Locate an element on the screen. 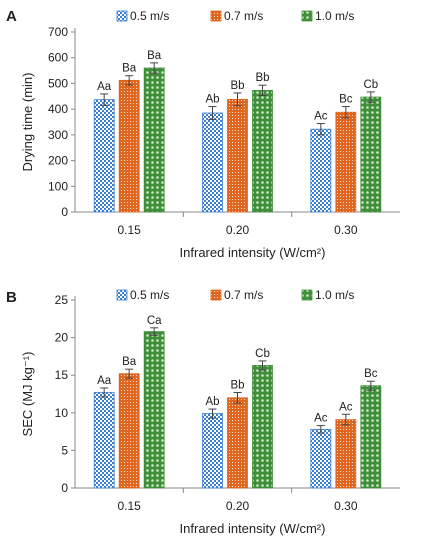 This screenshot has height=555, width=426. y-tick-label: 20 is located at coordinates (62, 338).